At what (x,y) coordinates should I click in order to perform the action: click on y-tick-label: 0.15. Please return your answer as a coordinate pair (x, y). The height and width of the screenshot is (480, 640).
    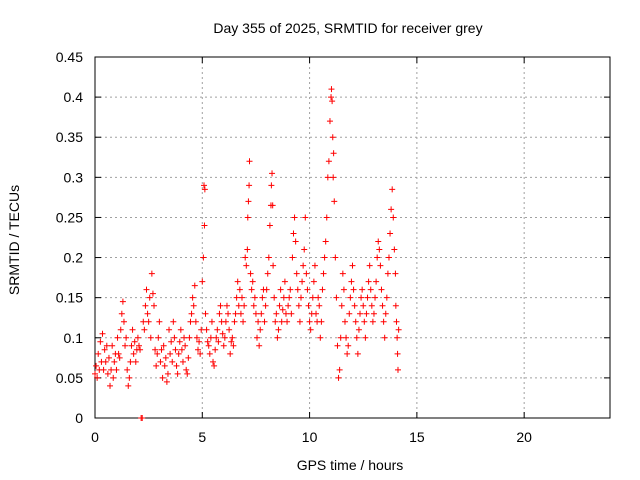
    Looking at the image, I should click on (69, 298).